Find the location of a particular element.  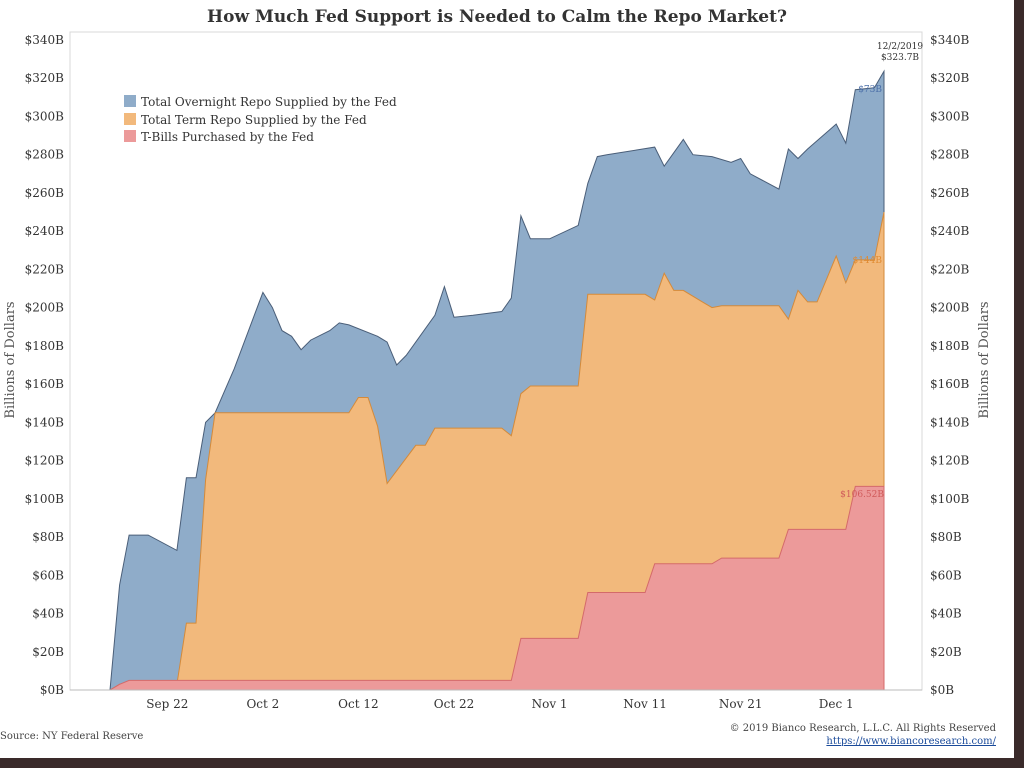

y-tick-left: $220B is located at coordinates (45, 269).